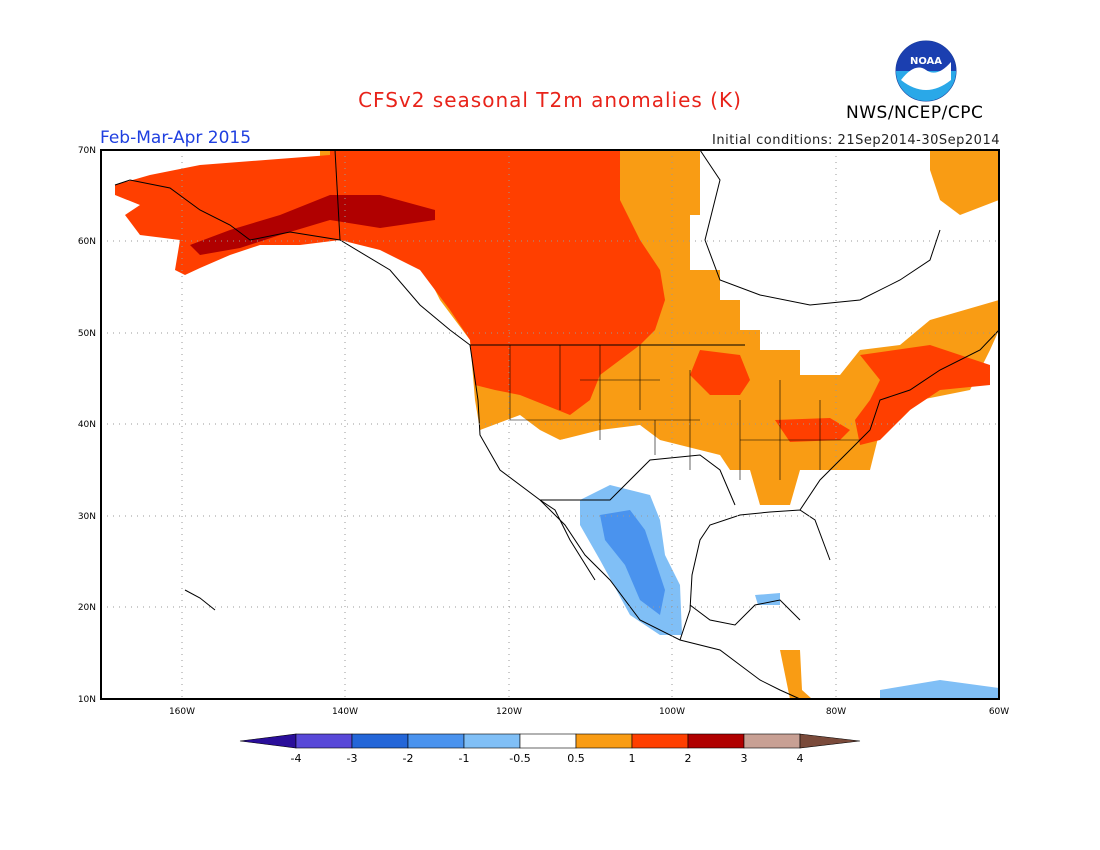 This screenshot has height=850, width=1100. I want to click on lon-label: 60W, so click(999, 712).